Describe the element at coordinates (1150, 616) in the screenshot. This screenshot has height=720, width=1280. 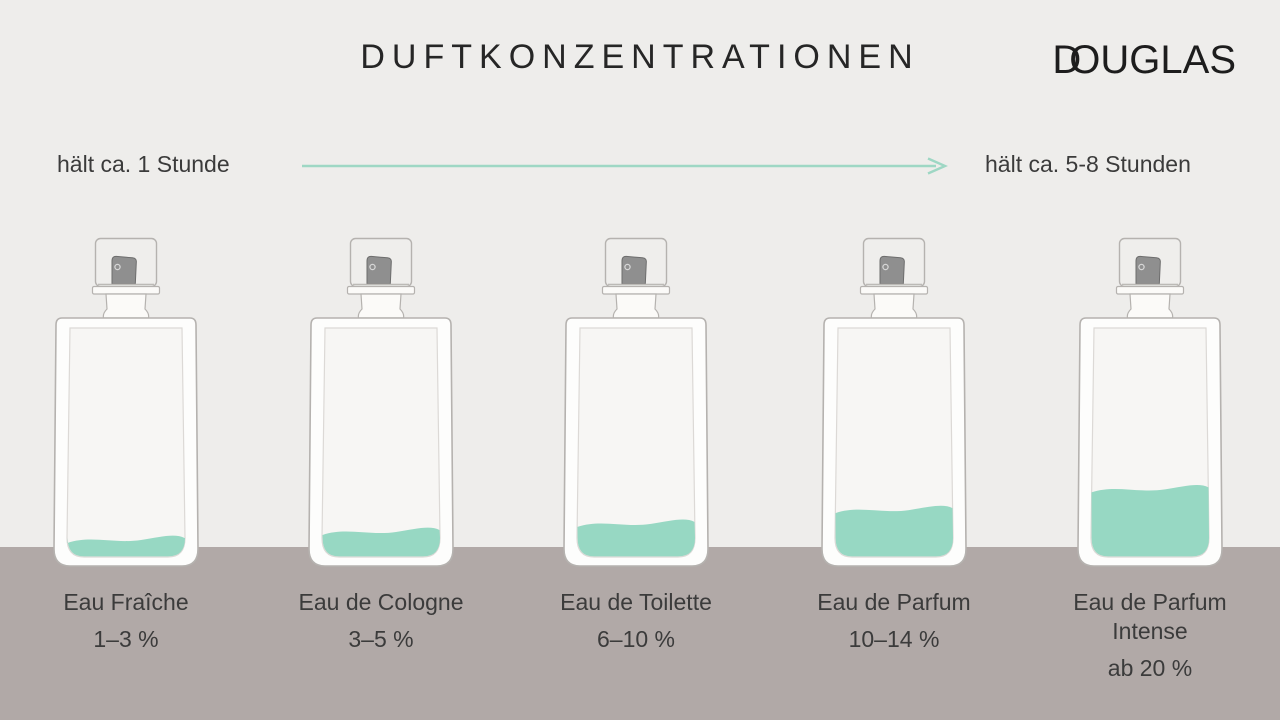
I see `bottle-name: Eau de Parfum Intense` at that location.